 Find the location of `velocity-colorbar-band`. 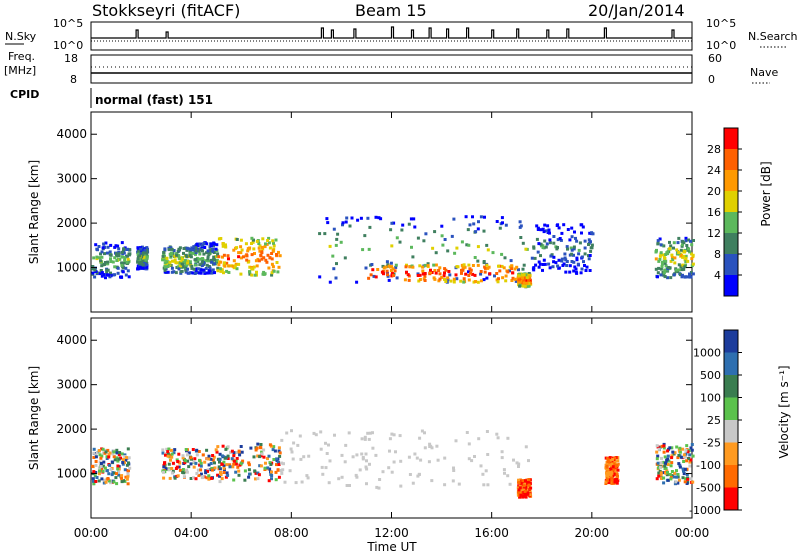

velocity-colorbar-band is located at coordinates (731, 386).